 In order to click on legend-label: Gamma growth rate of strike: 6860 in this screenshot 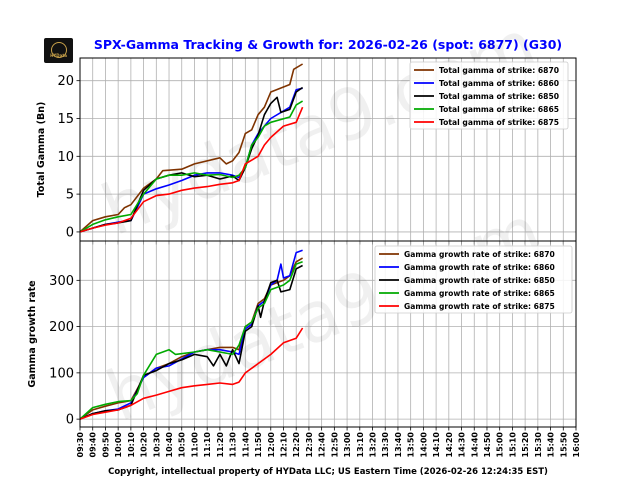, I will do `click(479, 267)`.